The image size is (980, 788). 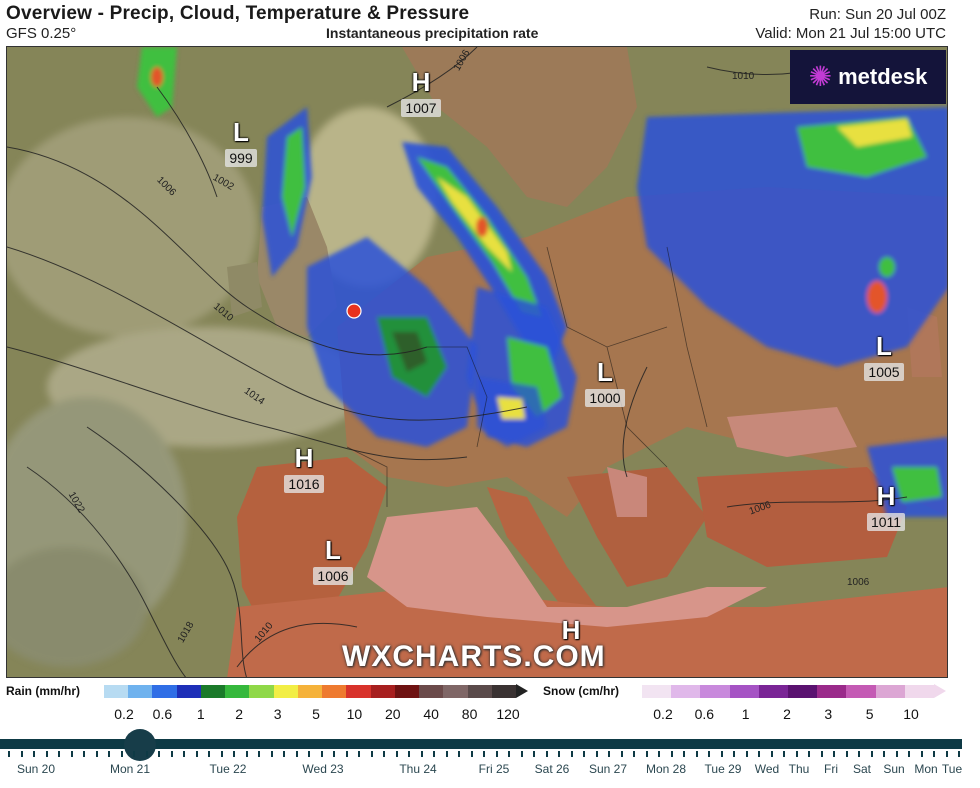 What do you see at coordinates (241, 143) in the screenshot?
I see `pressure-center-low: L 999` at bounding box center [241, 143].